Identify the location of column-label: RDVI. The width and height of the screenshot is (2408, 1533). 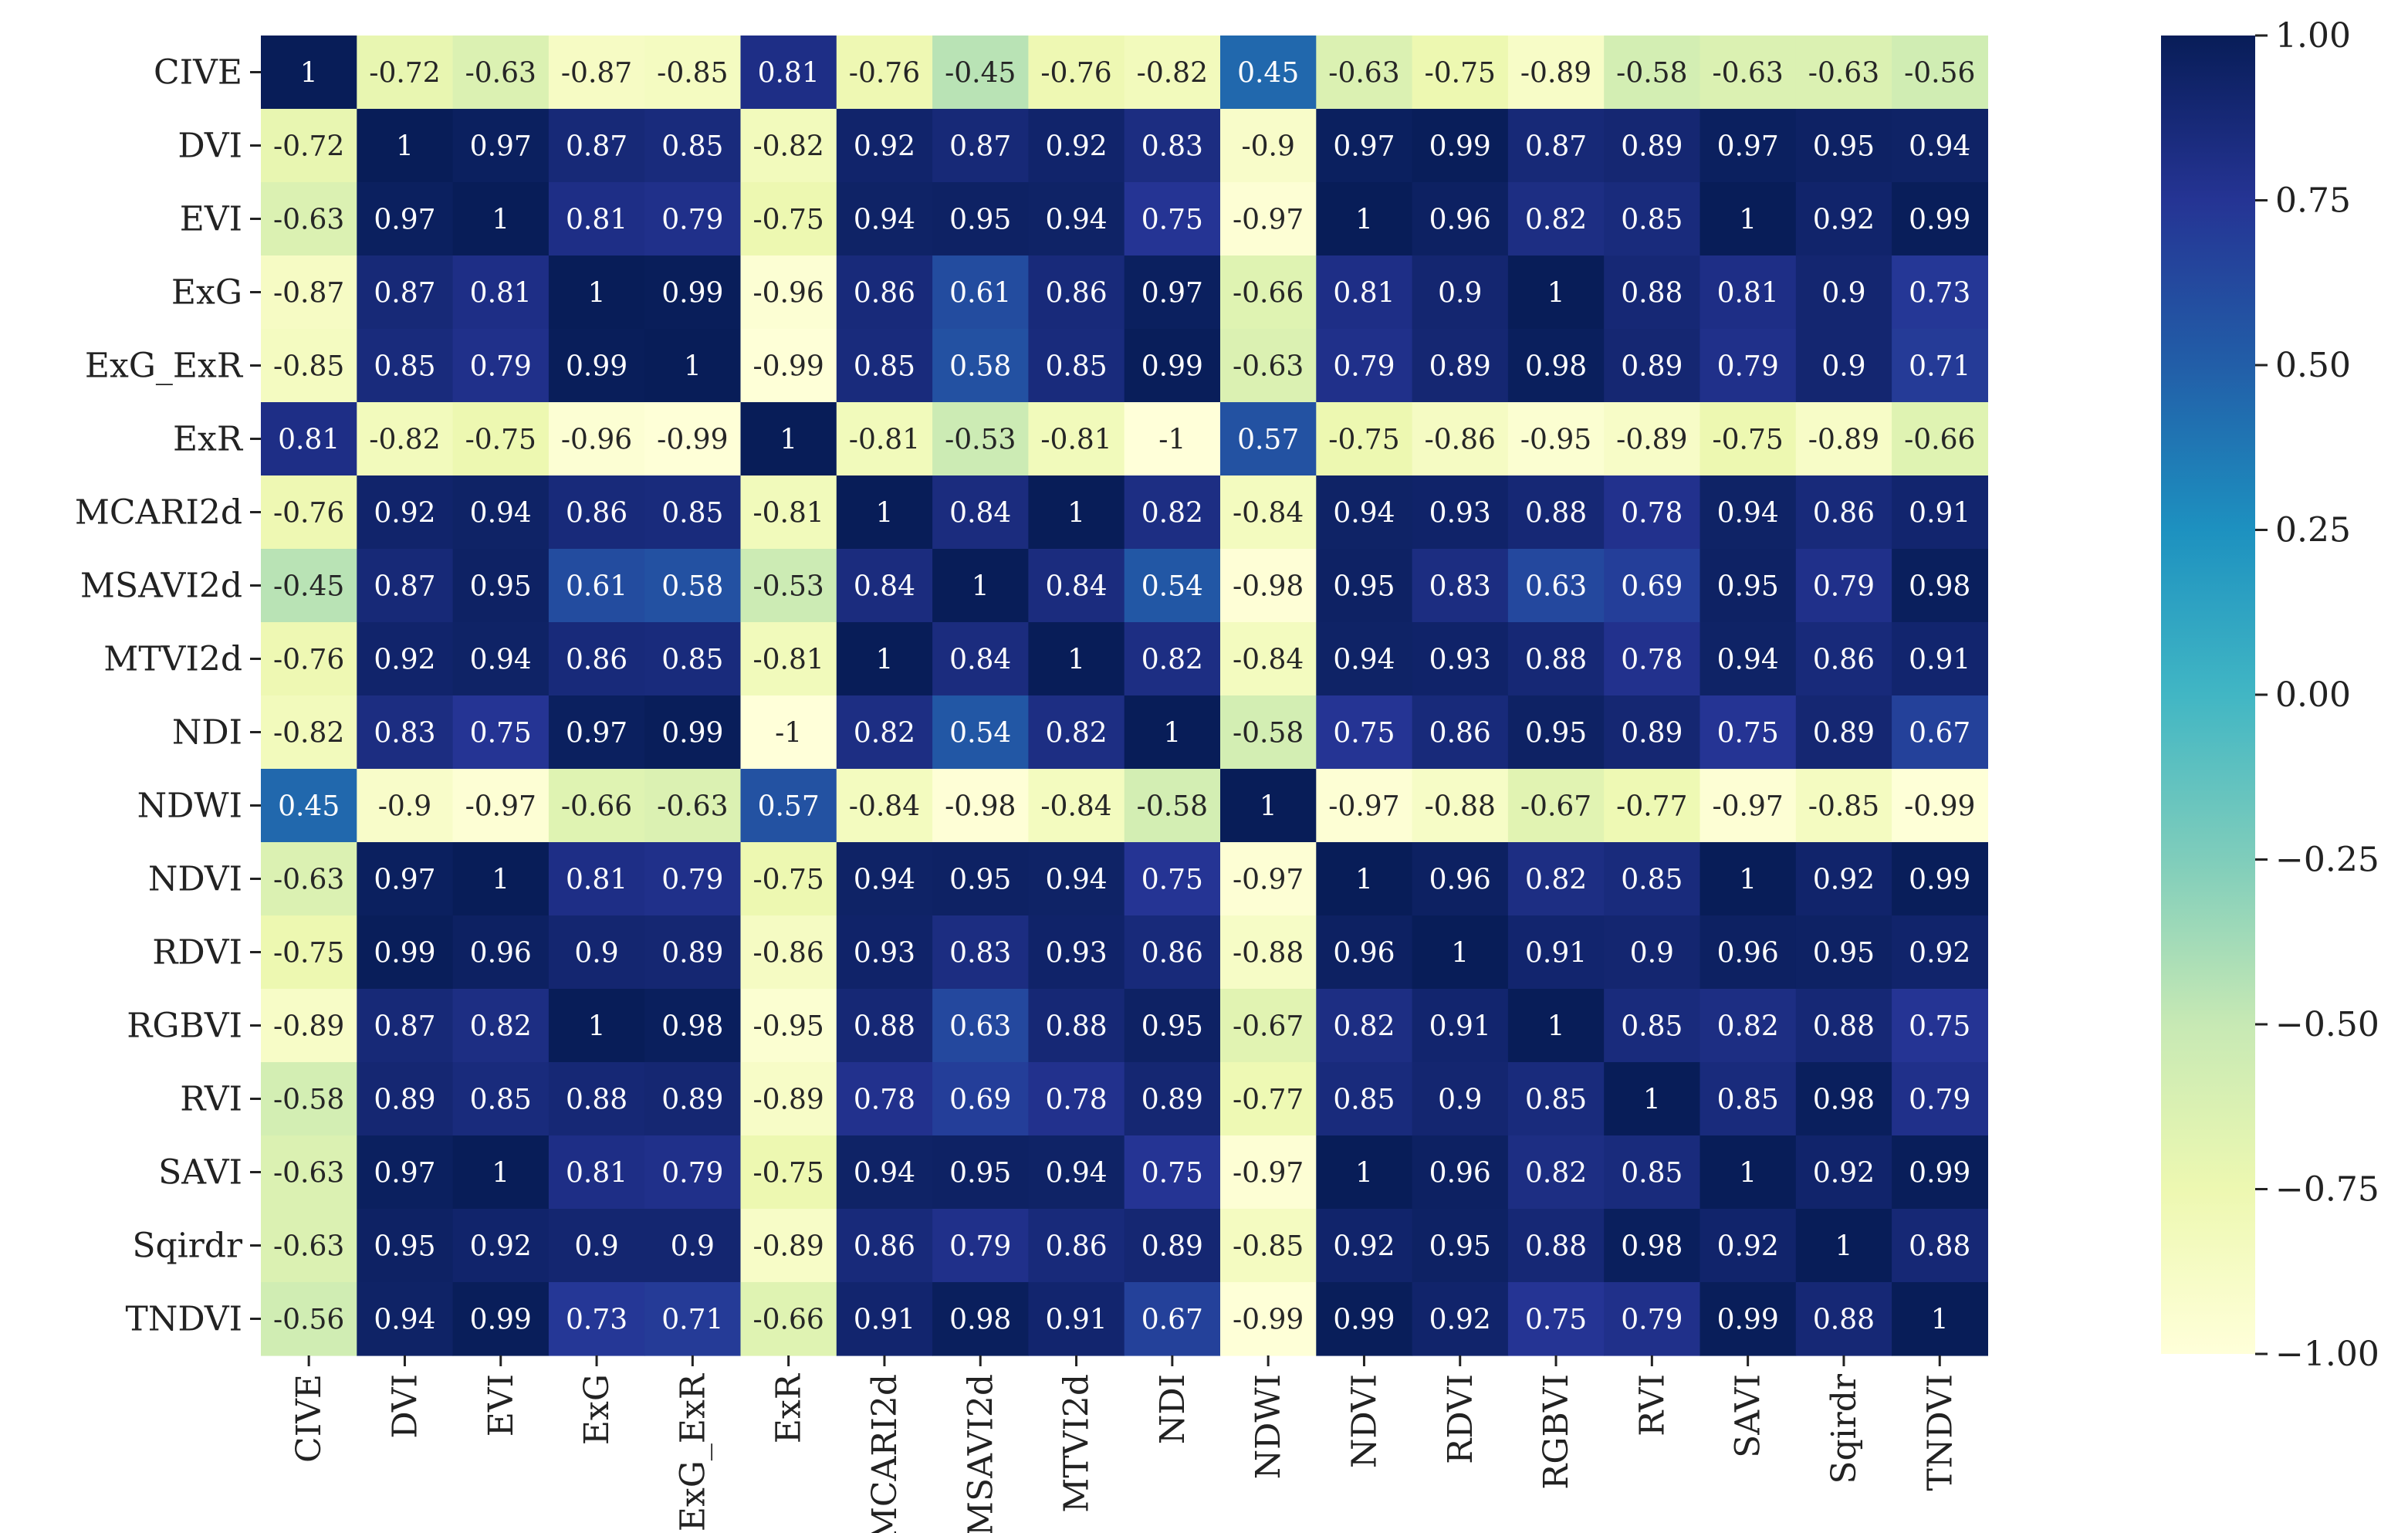
(1461, 1419).